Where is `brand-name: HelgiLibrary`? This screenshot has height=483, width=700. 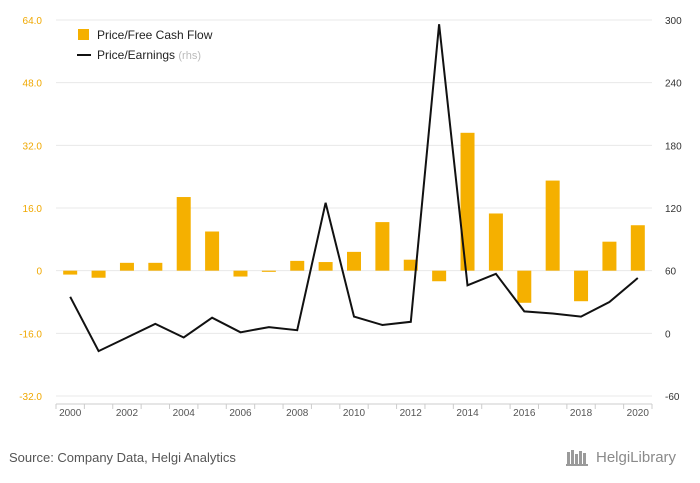 brand-name: HelgiLibrary is located at coordinates (636, 457).